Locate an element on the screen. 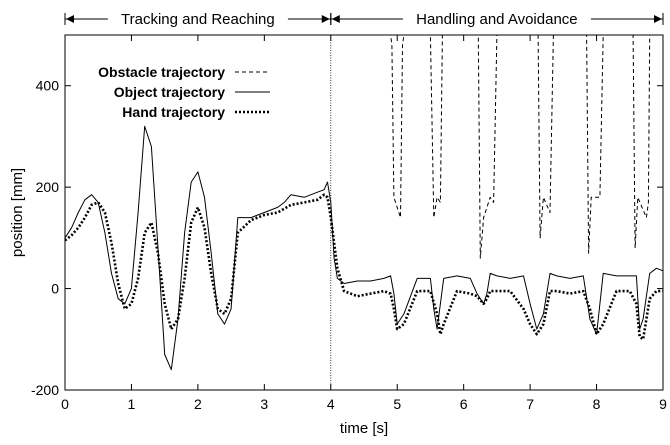 The height and width of the screenshot is (445, 670). x-tick-label: 8 is located at coordinates (597, 404).